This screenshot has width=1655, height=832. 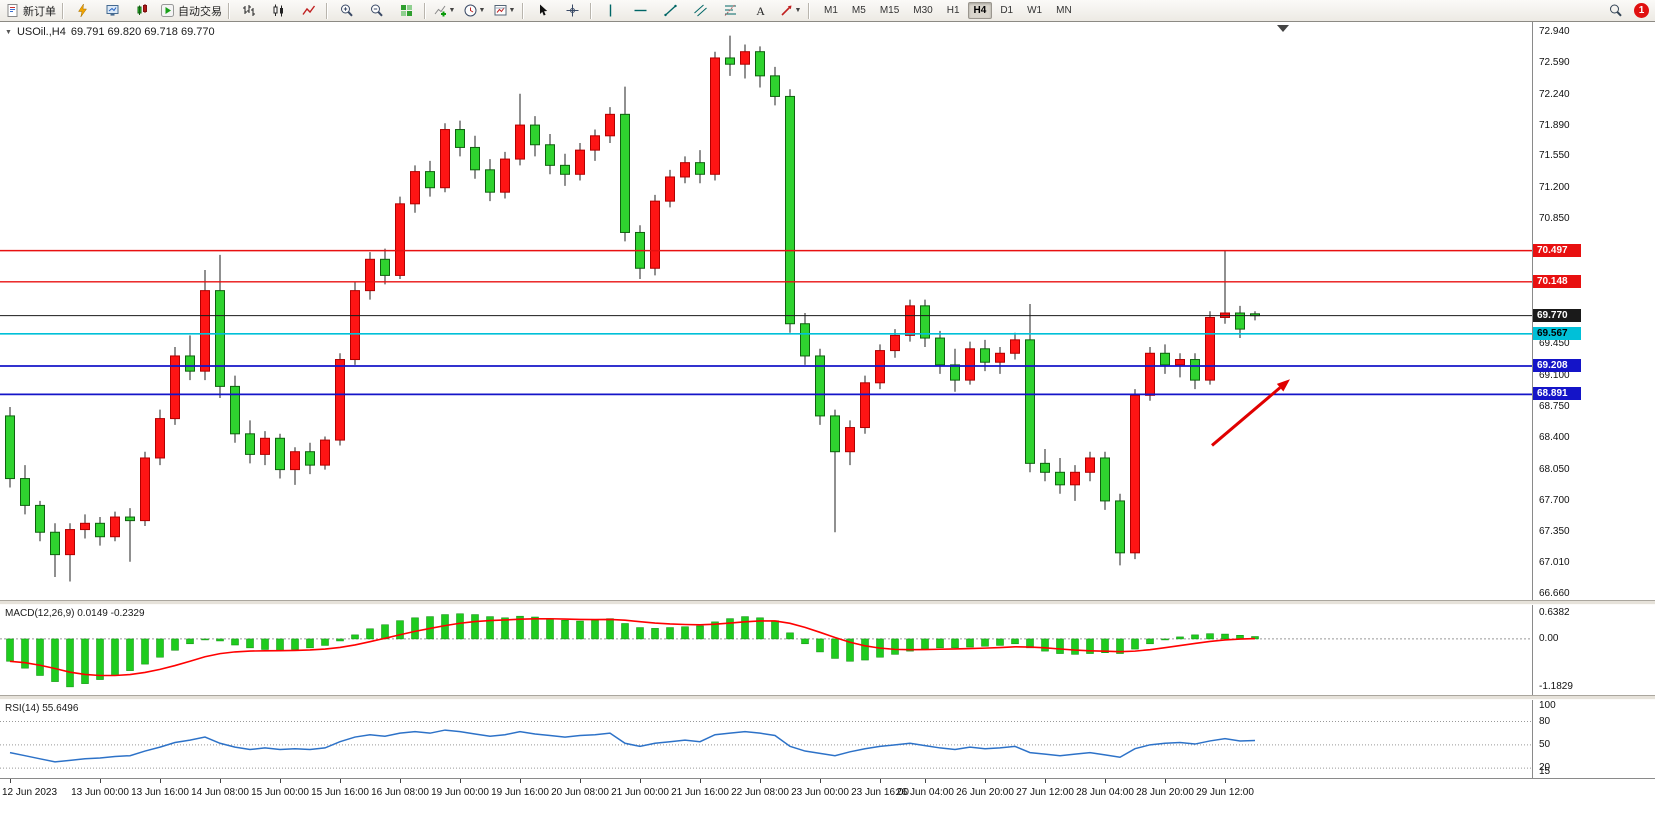 What do you see at coordinates (1593, 791) in the screenshot?
I see `time-axis-corner` at bounding box center [1593, 791].